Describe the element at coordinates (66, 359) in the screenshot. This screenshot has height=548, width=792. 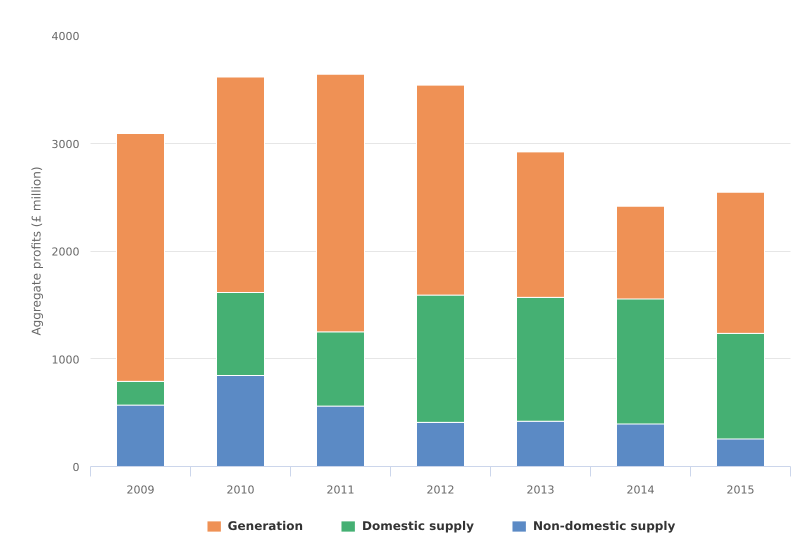
I see `y-tick-label: 1000` at that location.